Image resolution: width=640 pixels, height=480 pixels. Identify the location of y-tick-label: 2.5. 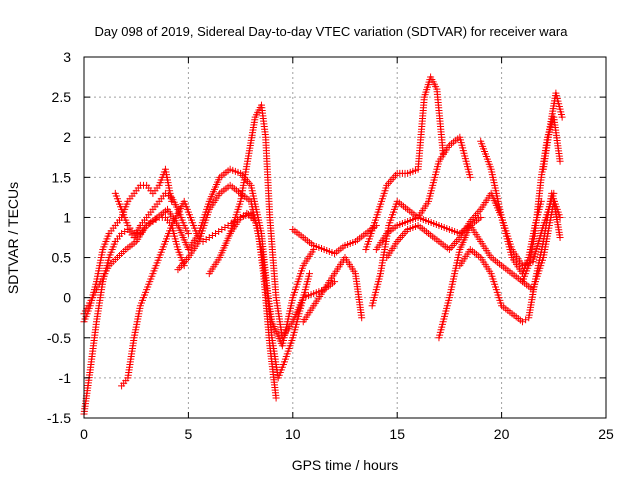
(62, 97).